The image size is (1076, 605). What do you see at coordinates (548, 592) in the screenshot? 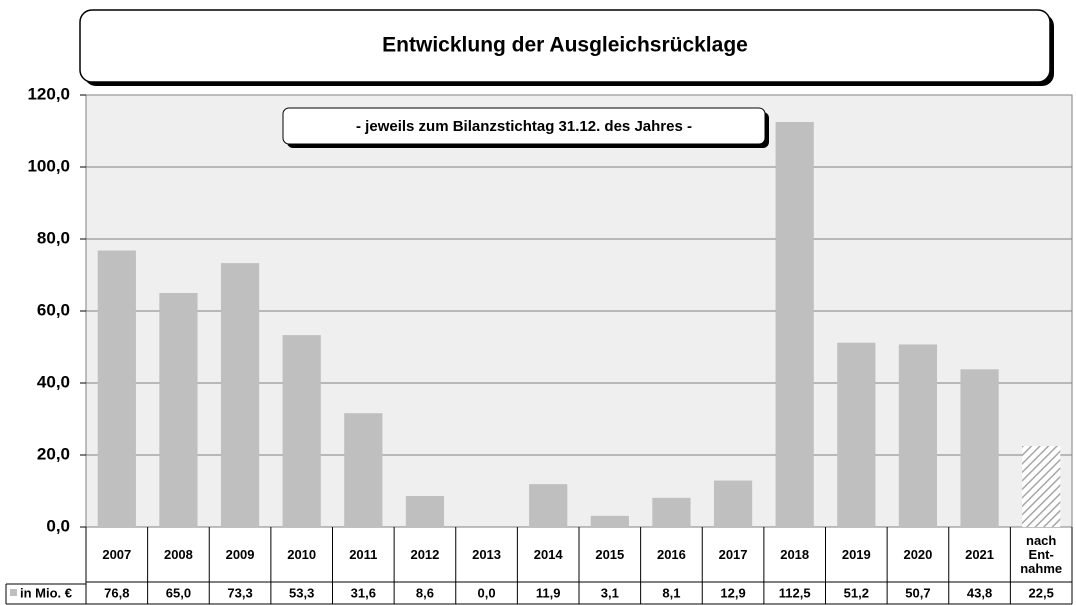
I see `data-label: 11,9` at bounding box center [548, 592].